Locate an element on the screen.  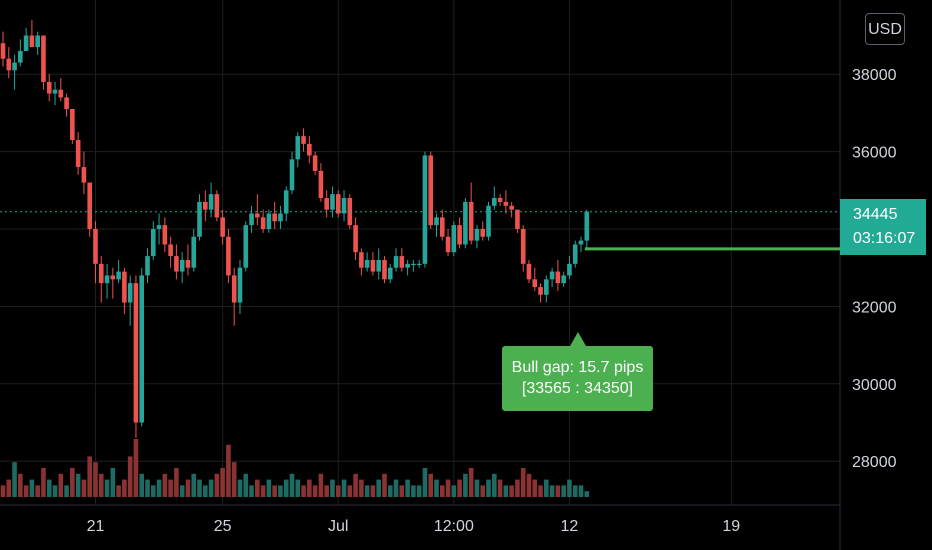
time-tick-label: 12 is located at coordinates (570, 526).